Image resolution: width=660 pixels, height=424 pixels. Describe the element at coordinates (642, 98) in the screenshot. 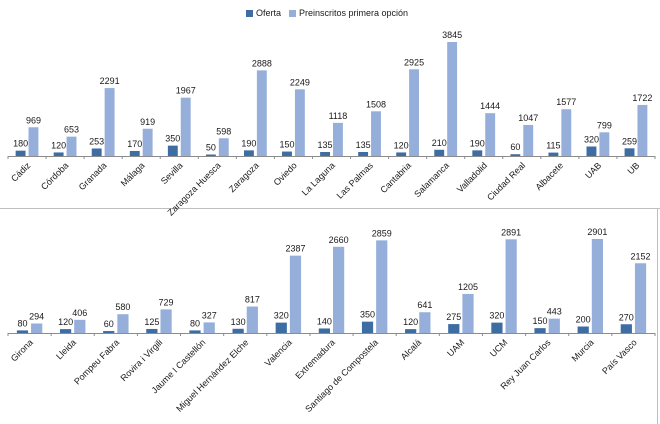

I see `data-label-preinscritos: 1722` at that location.